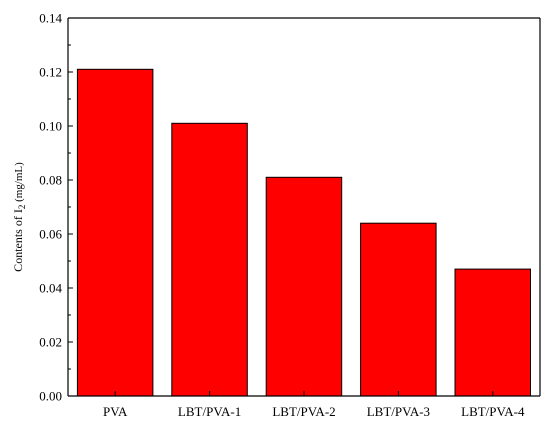 Image resolution: width=550 pixels, height=432 pixels. Describe the element at coordinates (303, 411) in the screenshot. I see `x-tick-label-2: LBT/PVA-2` at that location.